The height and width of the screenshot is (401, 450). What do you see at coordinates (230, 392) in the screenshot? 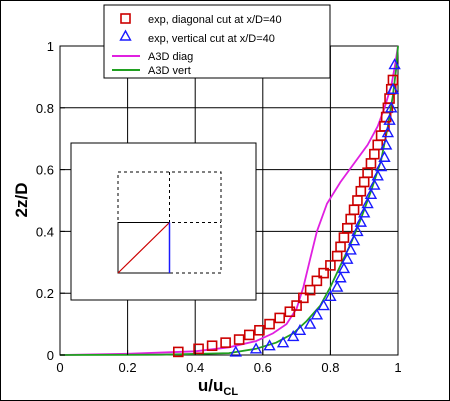
I see `x-axis-title-sub: CL` at bounding box center [230, 392].